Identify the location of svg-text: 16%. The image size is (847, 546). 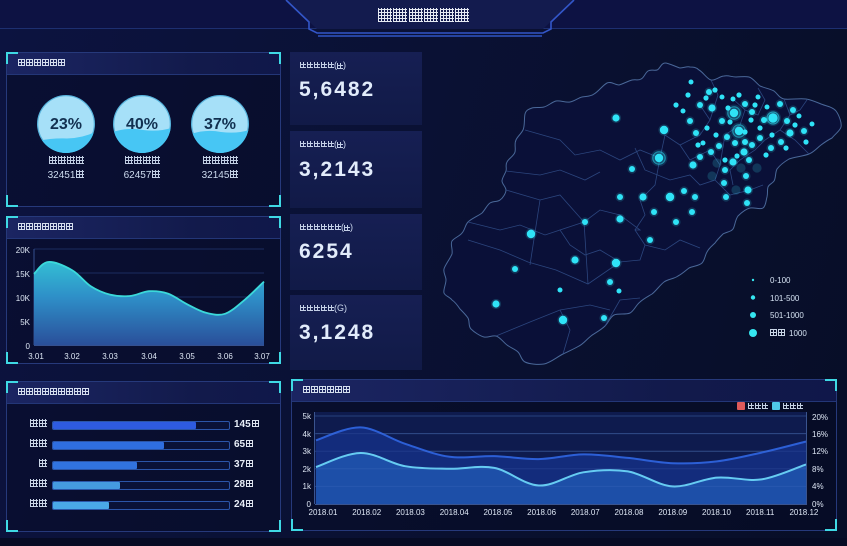
(820, 434).